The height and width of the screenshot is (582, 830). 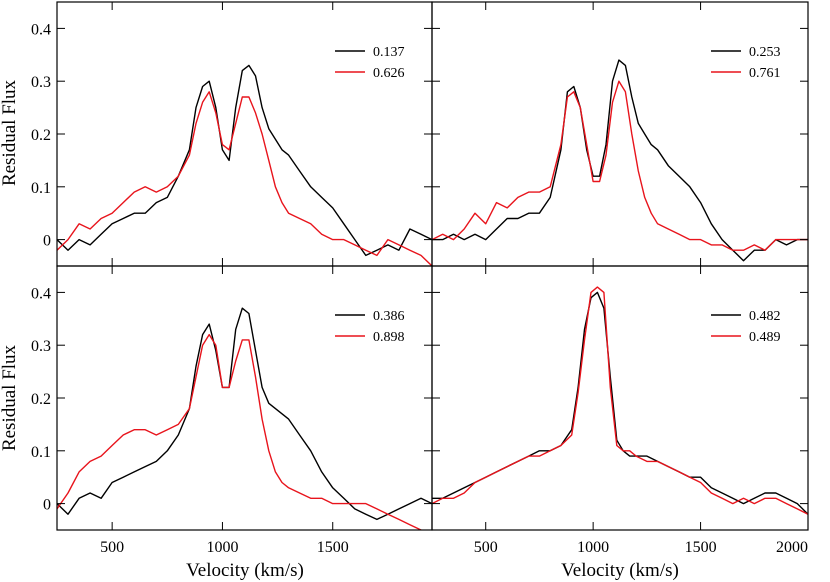 What do you see at coordinates (389, 52) in the screenshot?
I see `legend-label-0.137: 0.137` at bounding box center [389, 52].